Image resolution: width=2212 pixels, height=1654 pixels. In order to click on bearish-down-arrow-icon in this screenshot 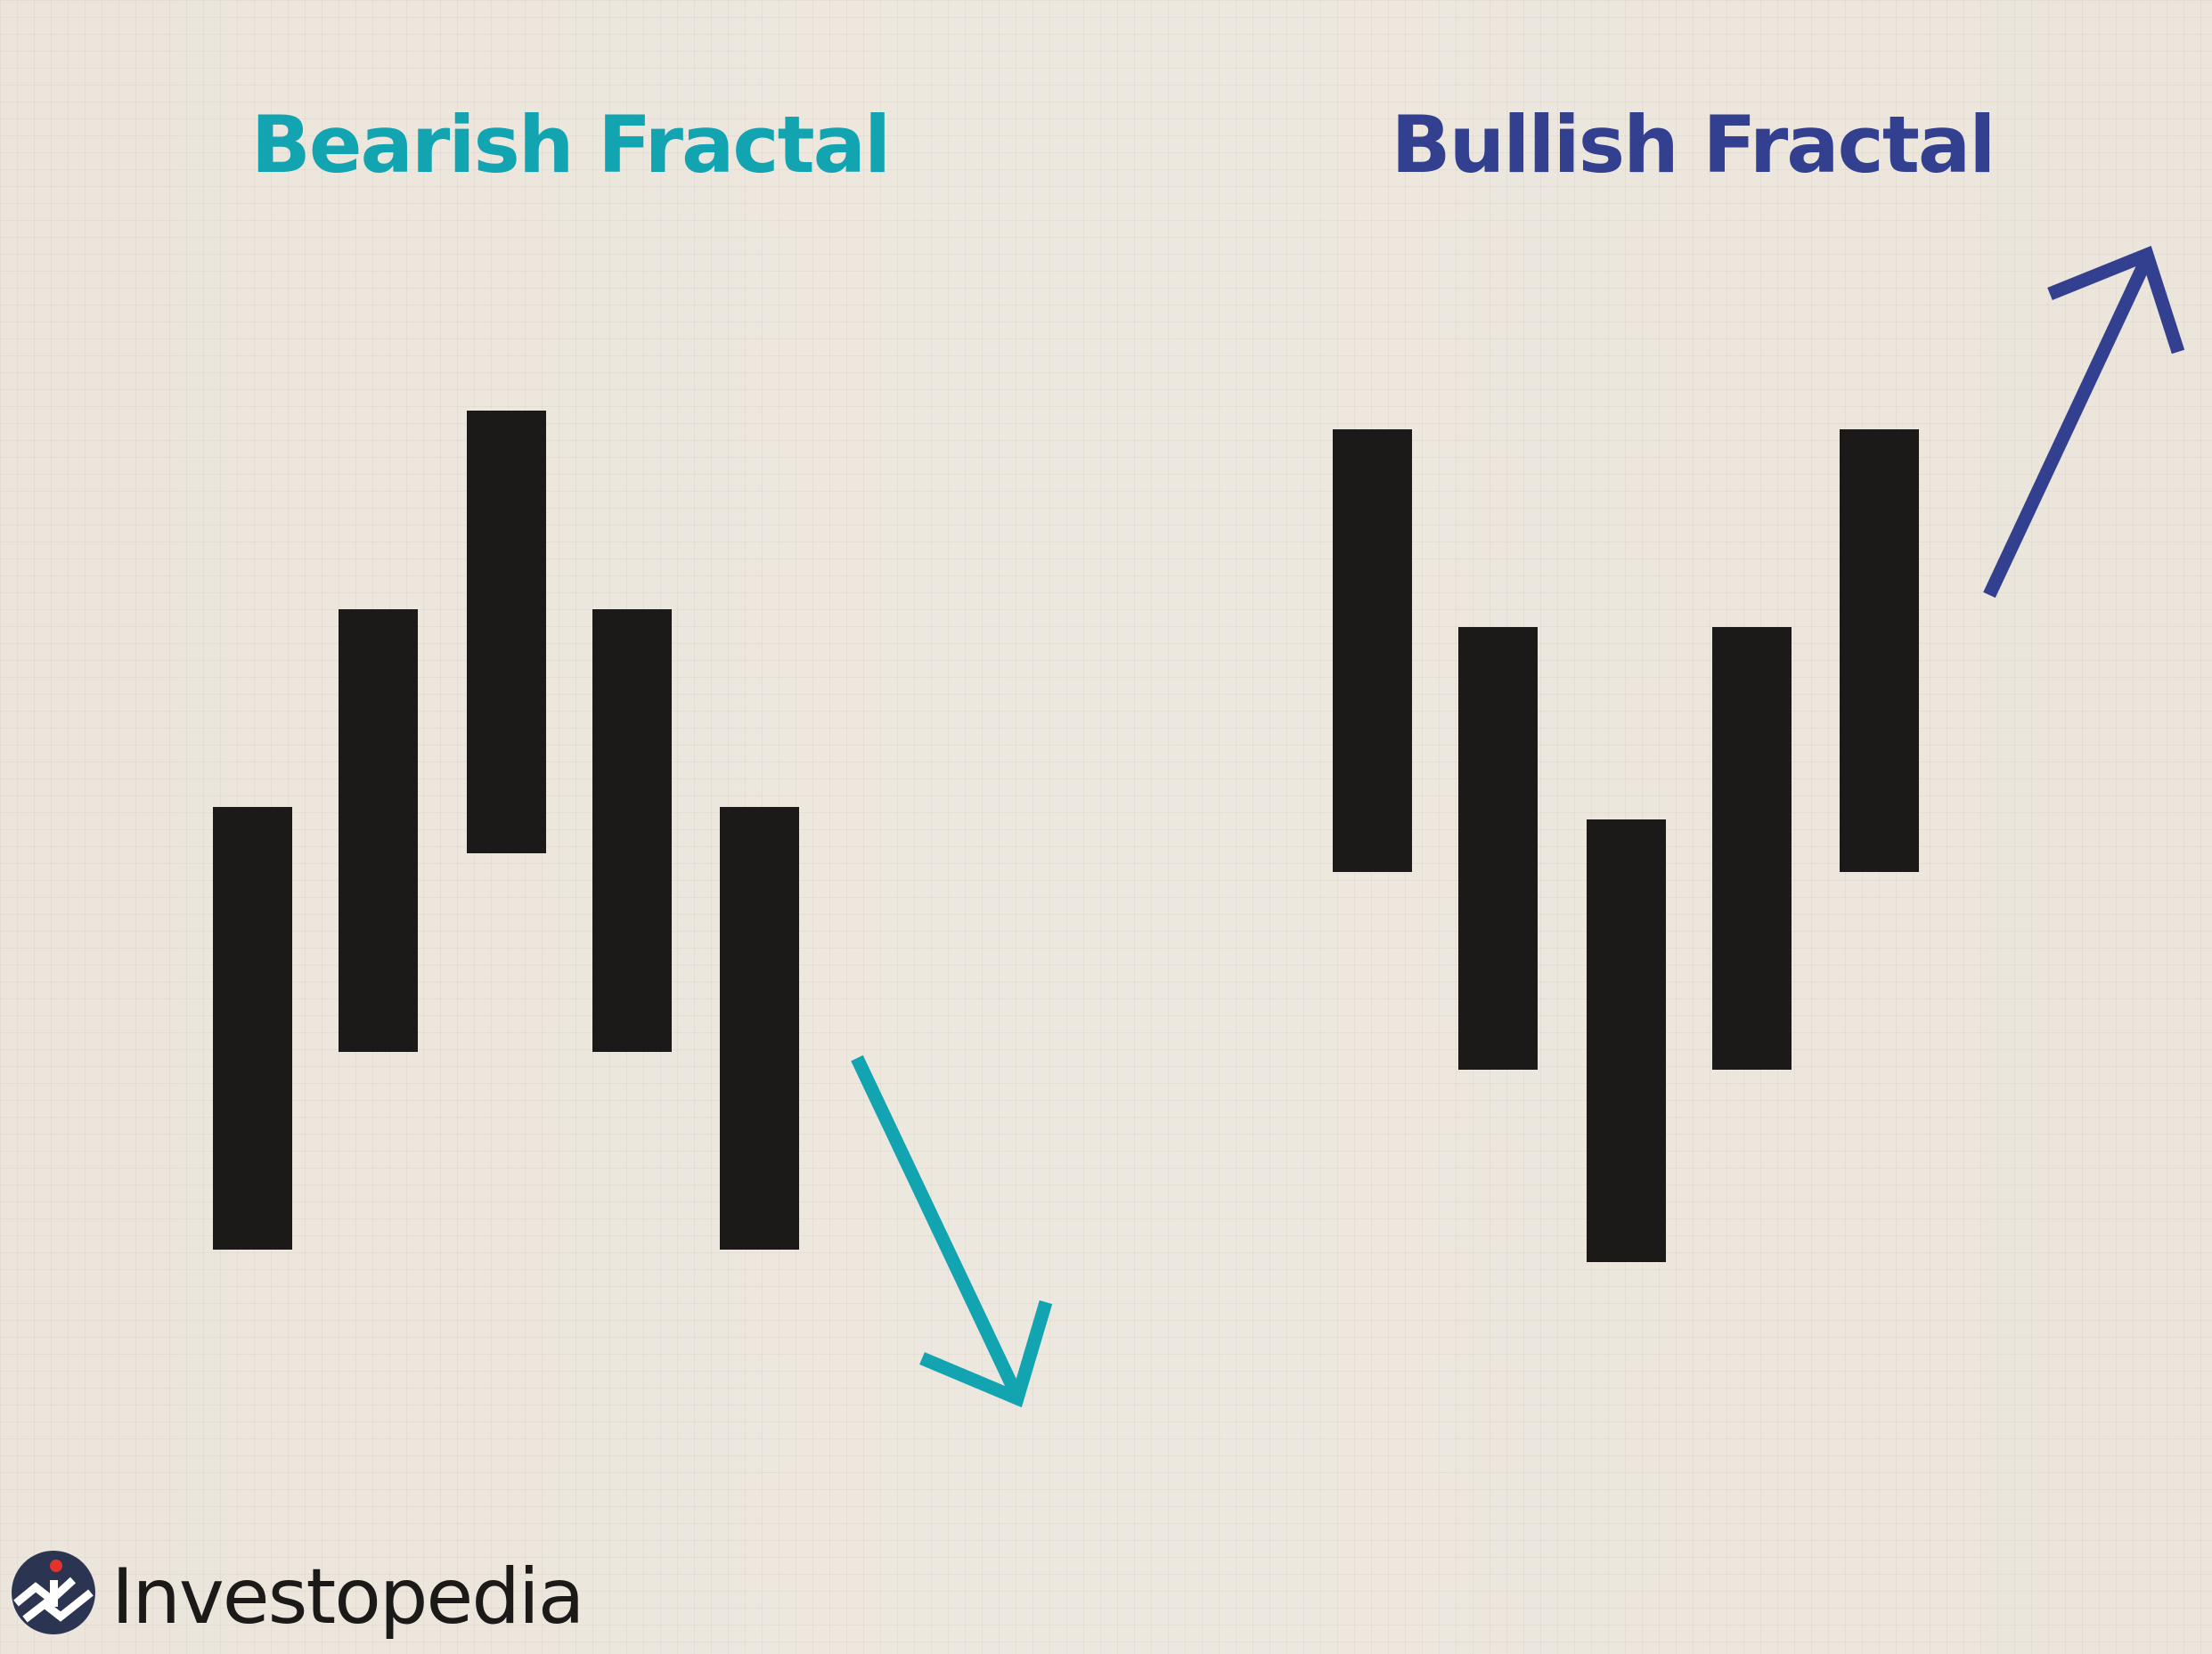, I will do `click(952, 1231)`.